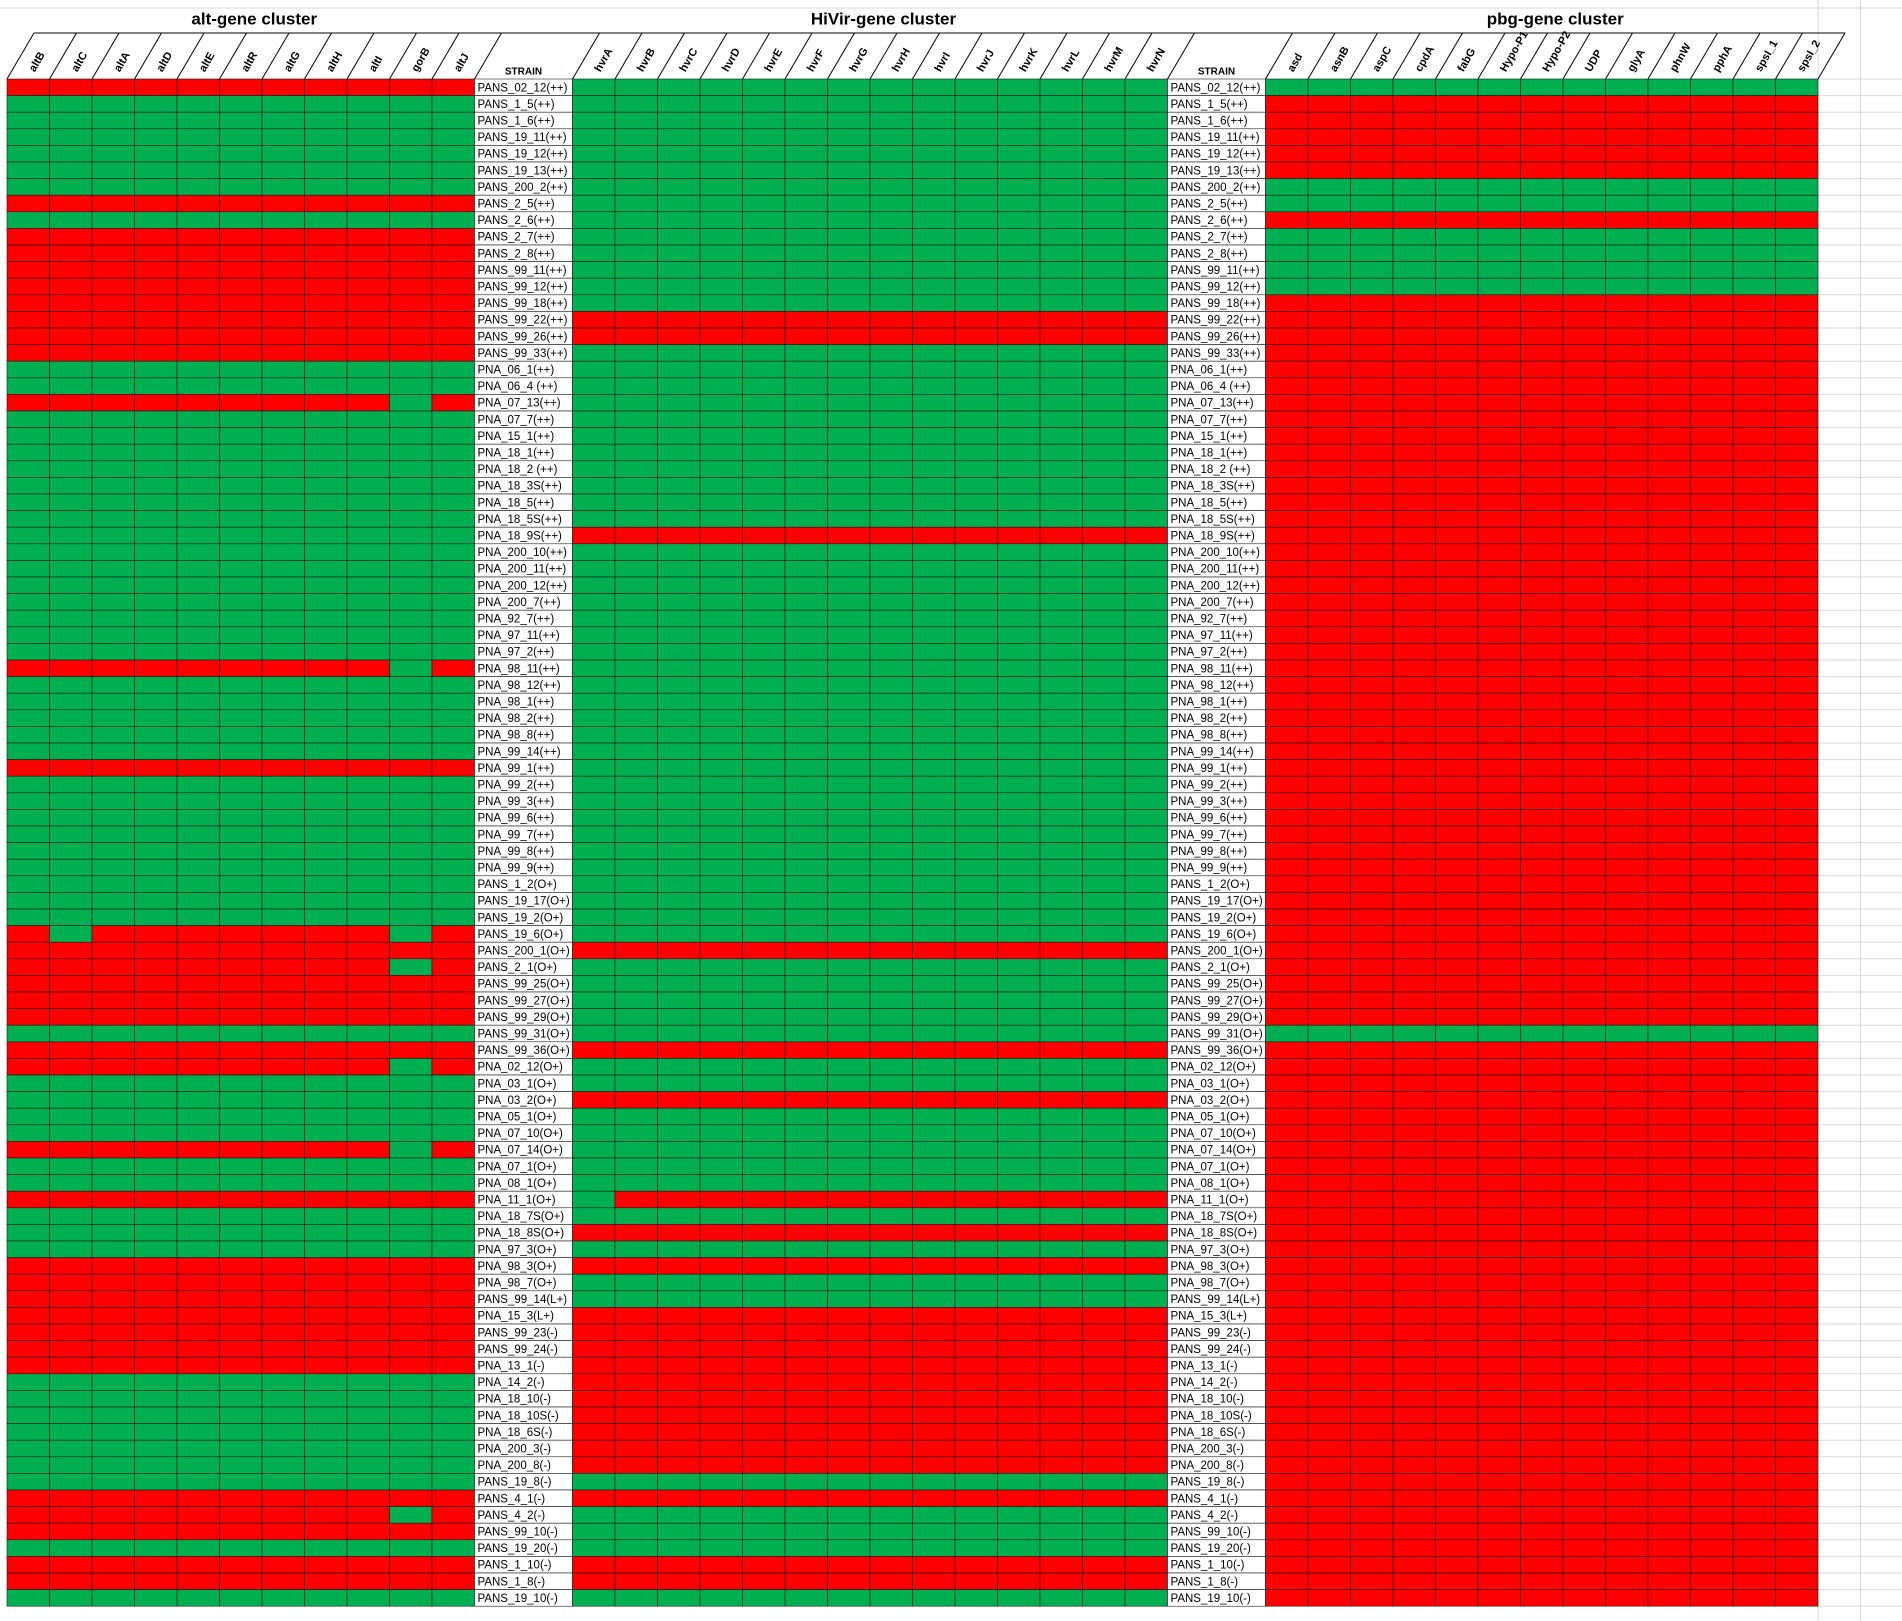 The image size is (1902, 1621). What do you see at coordinates (1211, 1416) in the screenshot?
I see `strain-label: PNA_18_10S(-)` at bounding box center [1211, 1416].